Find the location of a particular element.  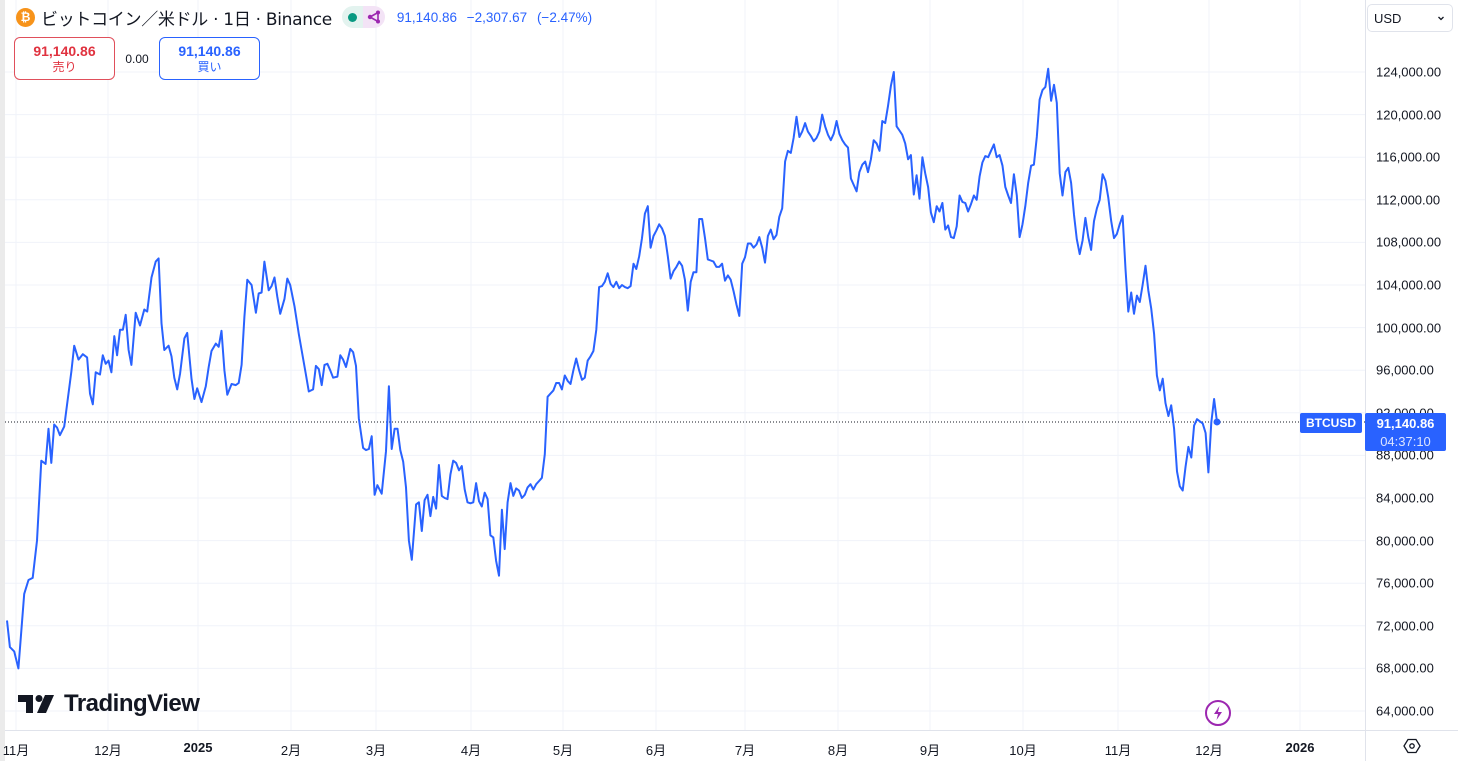

sell-price: 91,140.86 is located at coordinates (64, 50).